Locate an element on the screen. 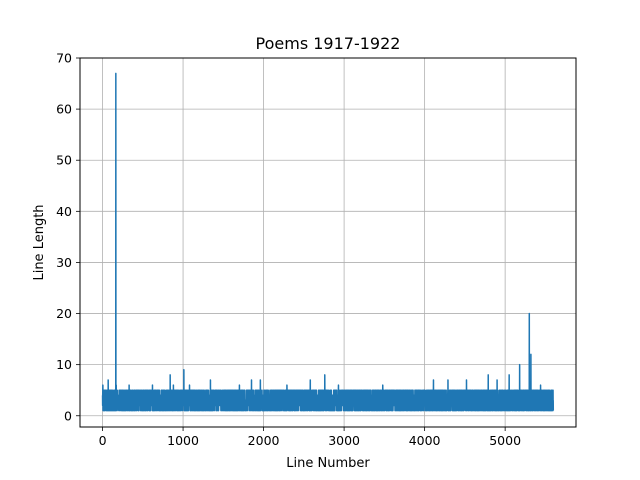  y-tick-label: 60 is located at coordinates (64, 109).